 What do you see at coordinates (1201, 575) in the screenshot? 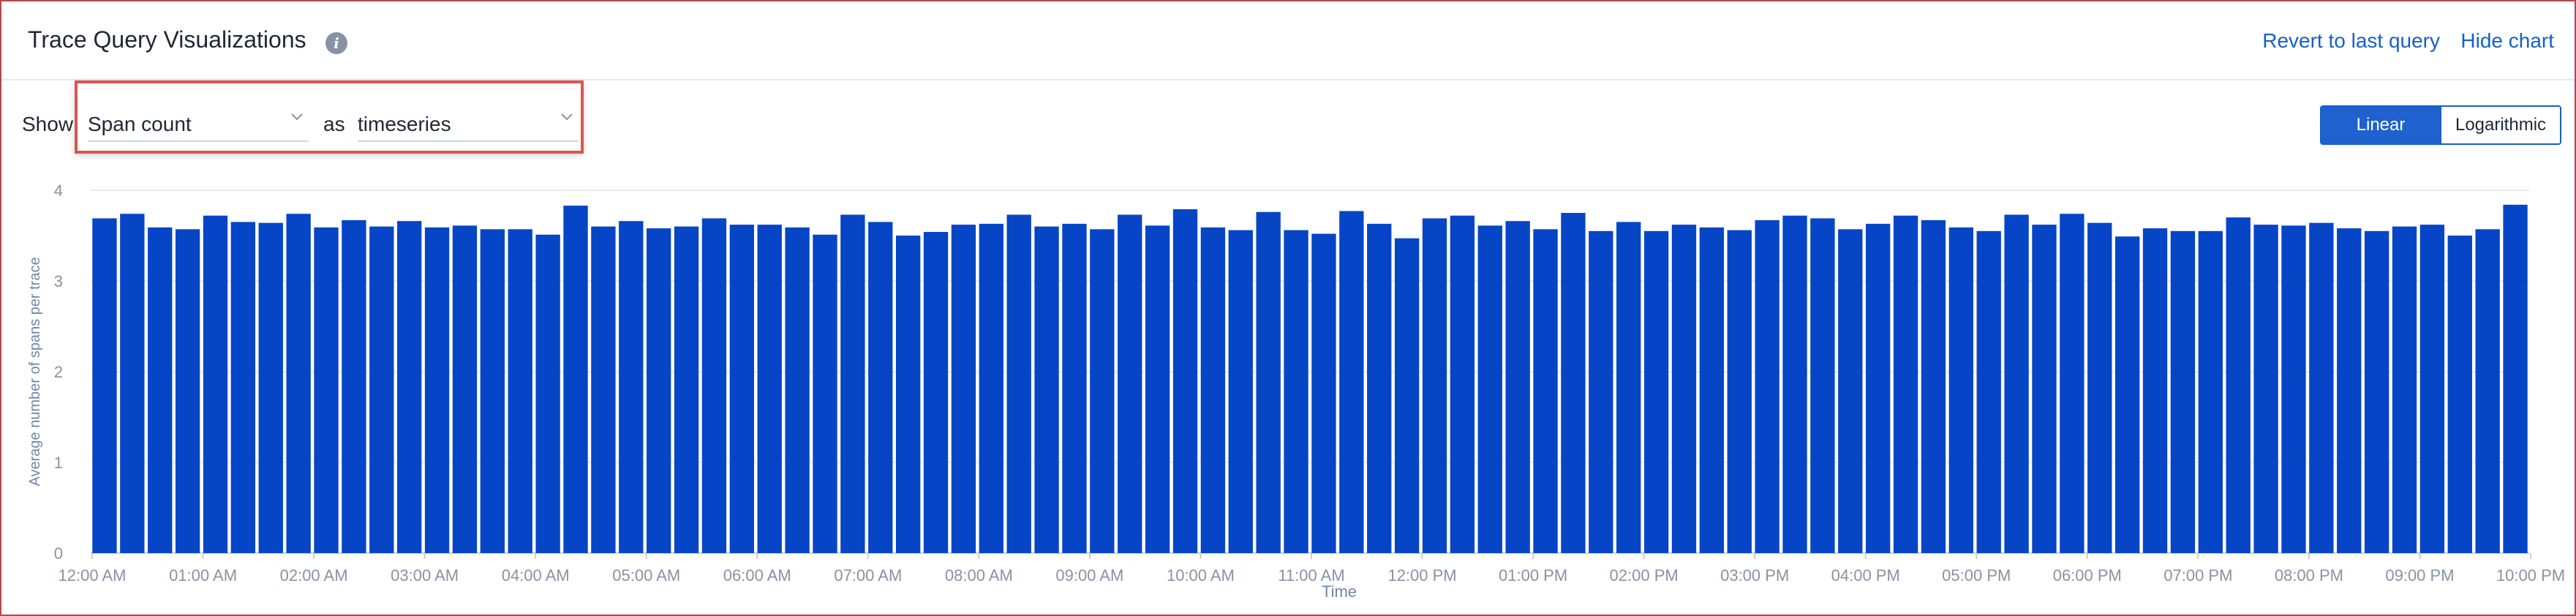
I see `x-tick-label: 10:00 AM` at bounding box center [1201, 575].